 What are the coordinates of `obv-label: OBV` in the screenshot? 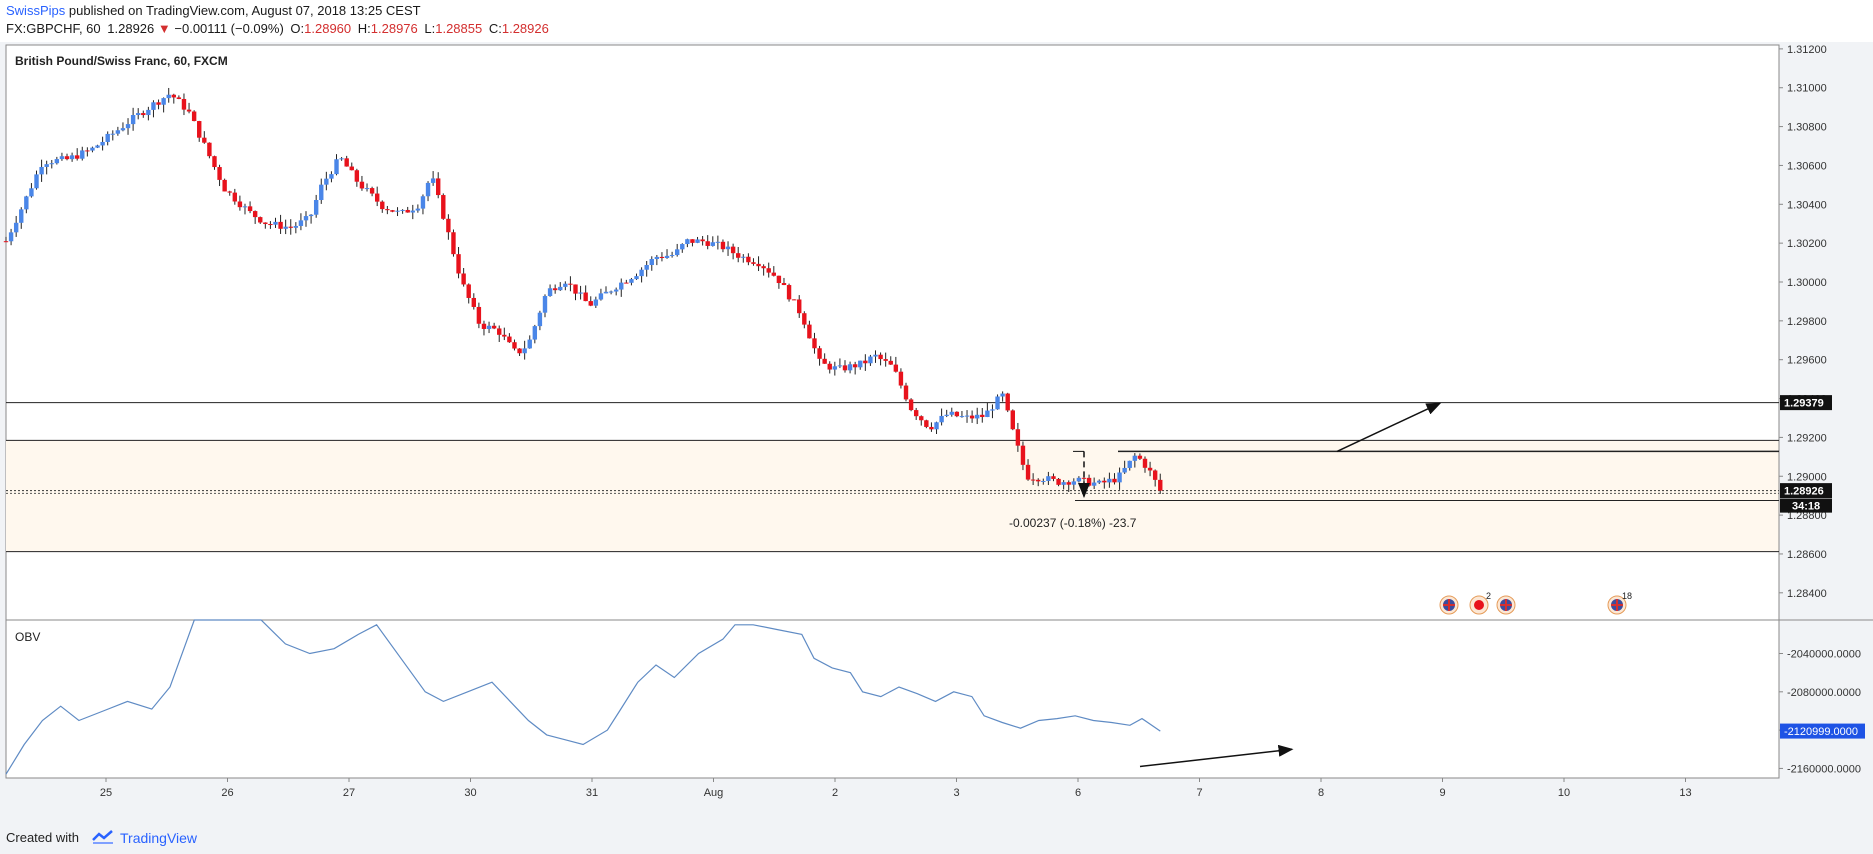 It's located at (27, 637).